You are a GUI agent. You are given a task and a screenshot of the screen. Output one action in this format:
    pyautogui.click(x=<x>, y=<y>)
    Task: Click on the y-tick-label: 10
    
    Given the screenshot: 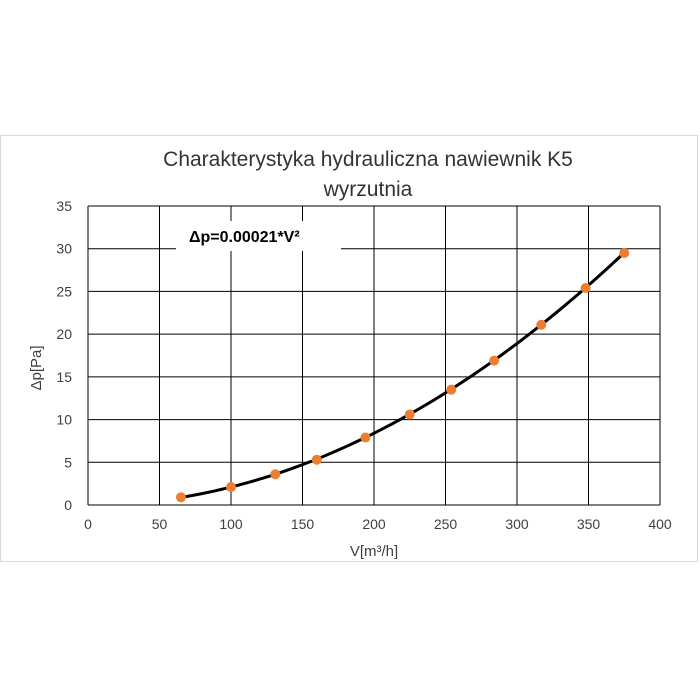 What is the action you would take?
    pyautogui.click(x=64, y=420)
    